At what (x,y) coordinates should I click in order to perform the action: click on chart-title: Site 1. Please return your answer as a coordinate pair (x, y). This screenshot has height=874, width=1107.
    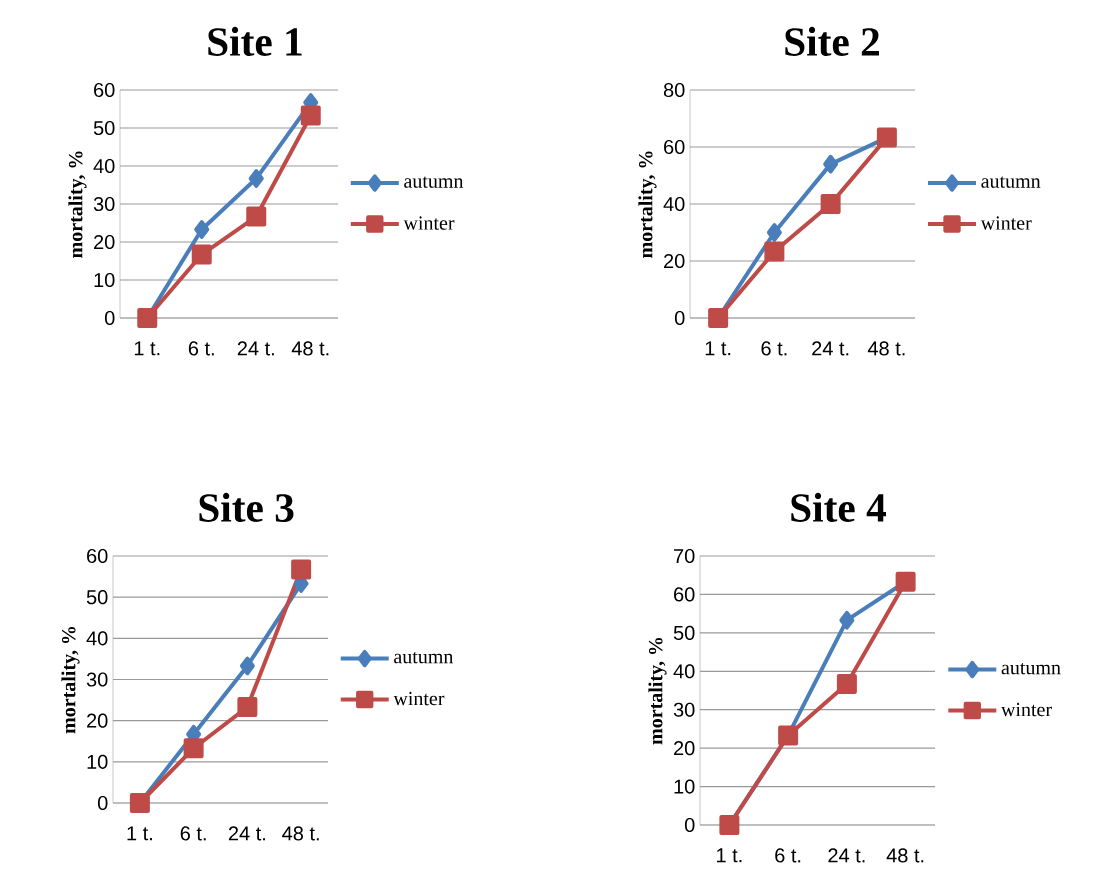
    Looking at the image, I should click on (255, 41).